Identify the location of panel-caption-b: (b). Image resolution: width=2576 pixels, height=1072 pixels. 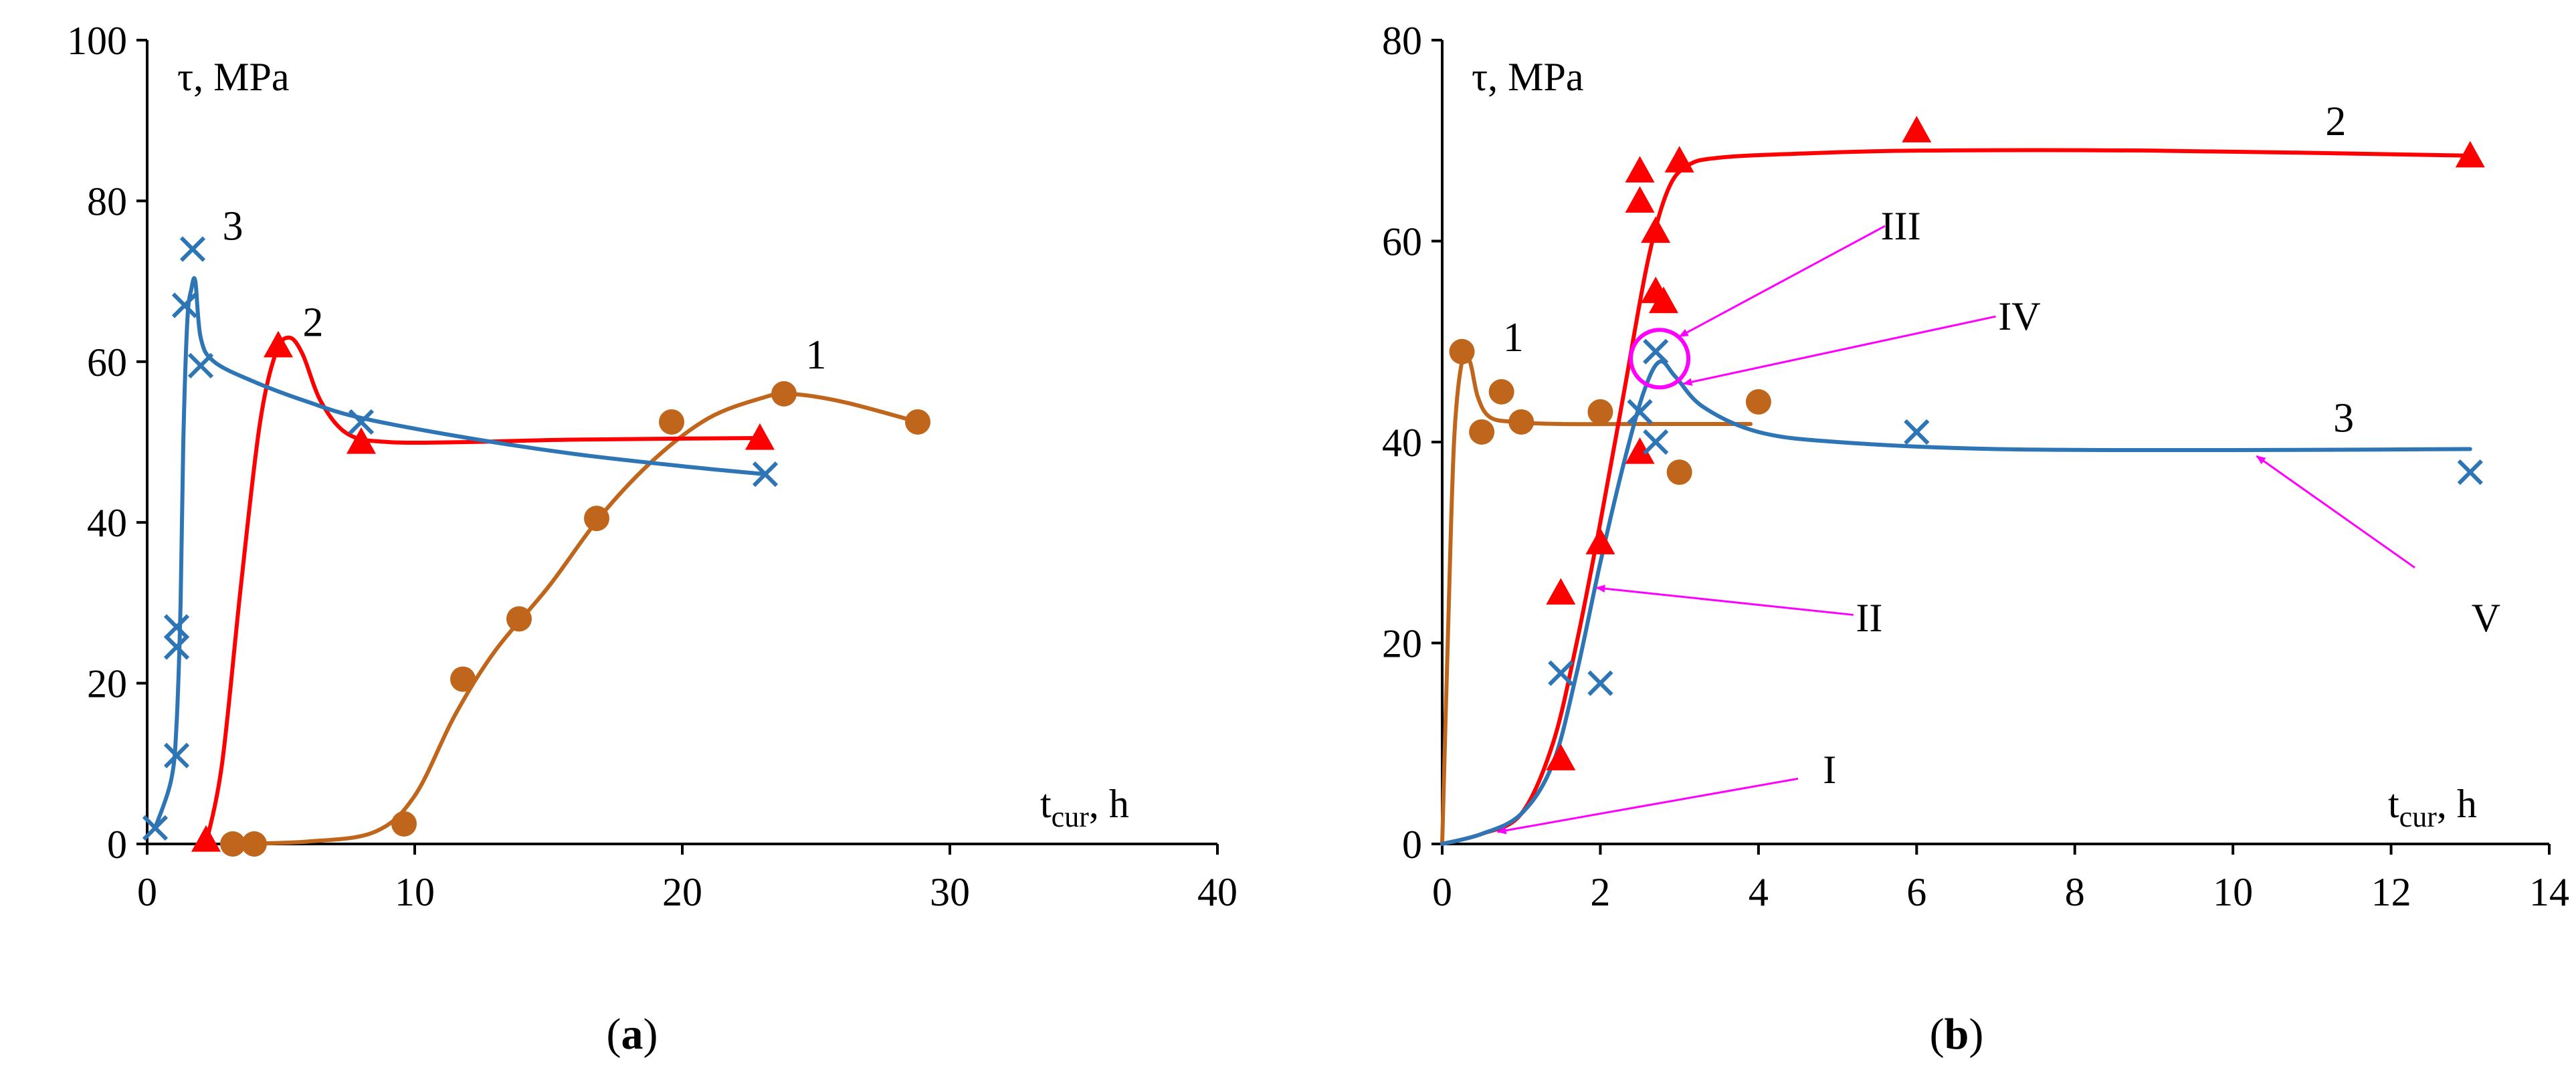
(1957, 1034).